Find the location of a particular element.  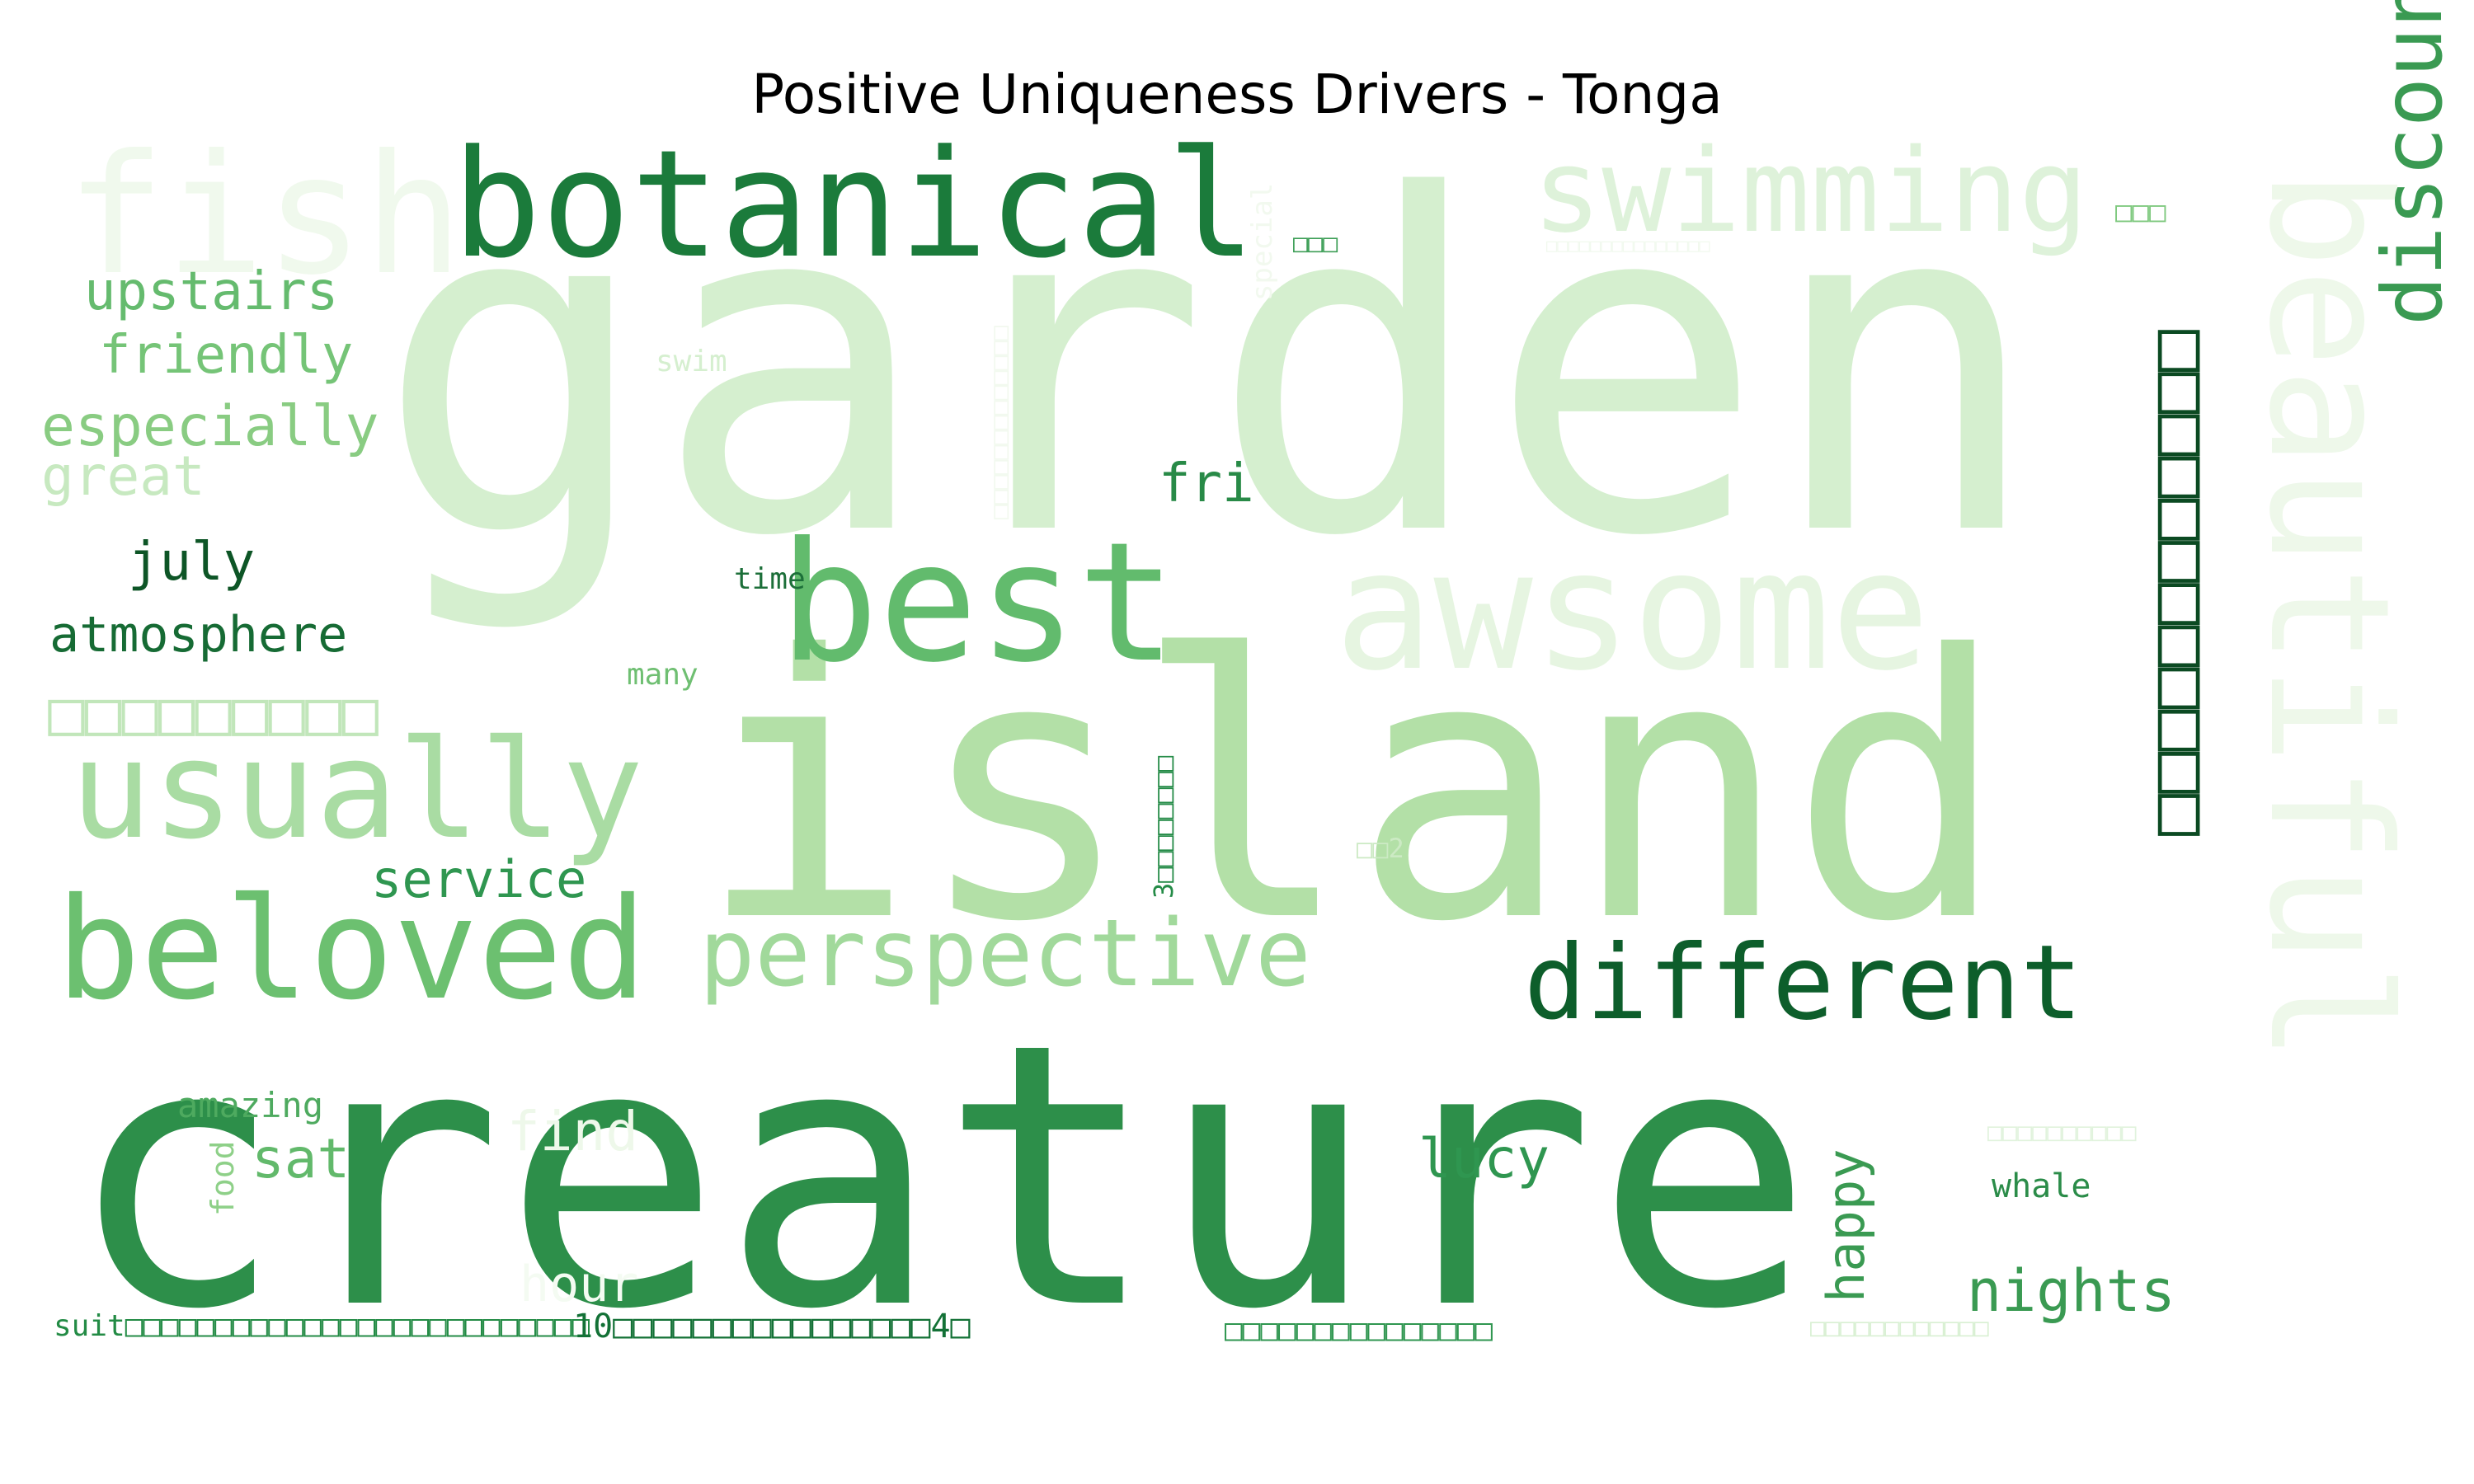

cloud-word: food is located at coordinates (223, 1178).